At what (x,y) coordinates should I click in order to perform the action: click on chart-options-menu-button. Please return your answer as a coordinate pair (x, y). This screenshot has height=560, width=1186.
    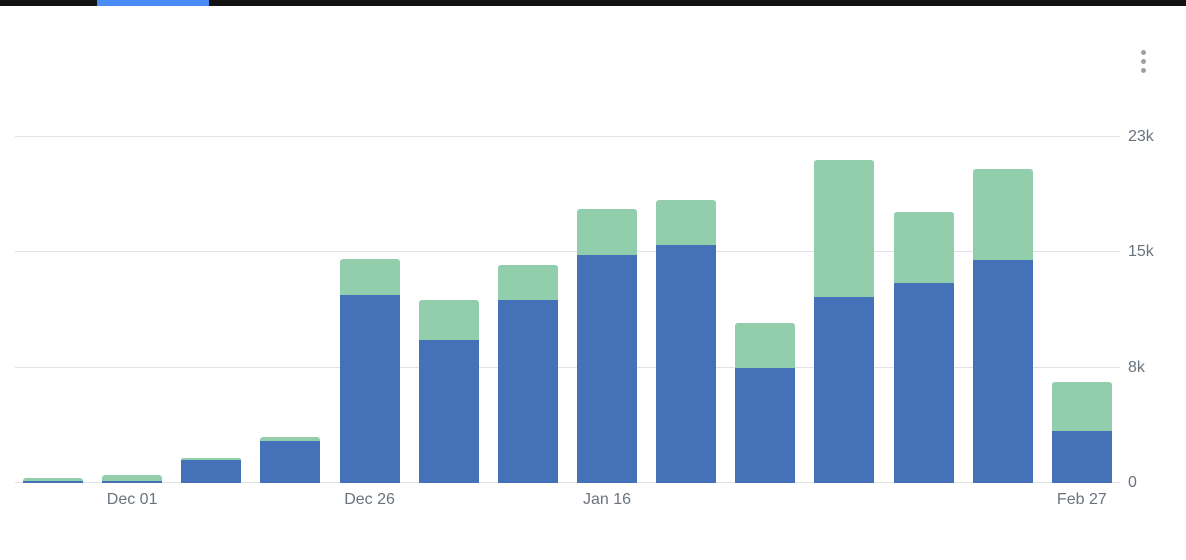
    Looking at the image, I should click on (1143, 61).